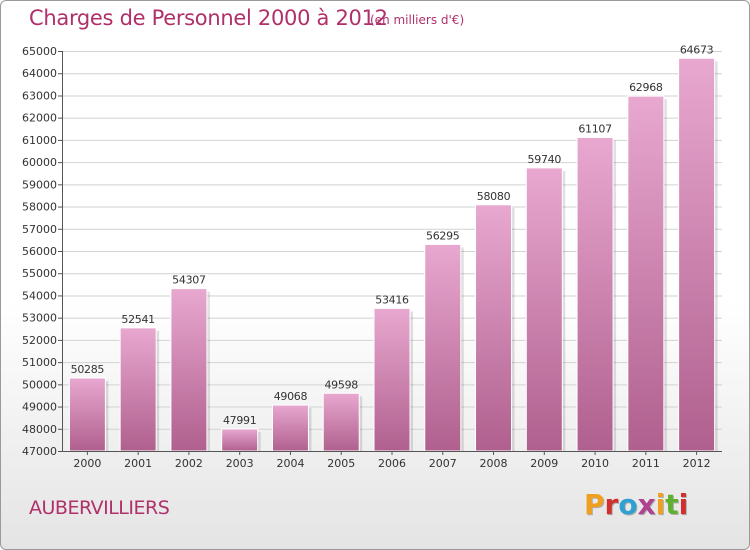 The height and width of the screenshot is (550, 750). What do you see at coordinates (39, 251) in the screenshot?
I see `y-tick-label: 56000` at bounding box center [39, 251].